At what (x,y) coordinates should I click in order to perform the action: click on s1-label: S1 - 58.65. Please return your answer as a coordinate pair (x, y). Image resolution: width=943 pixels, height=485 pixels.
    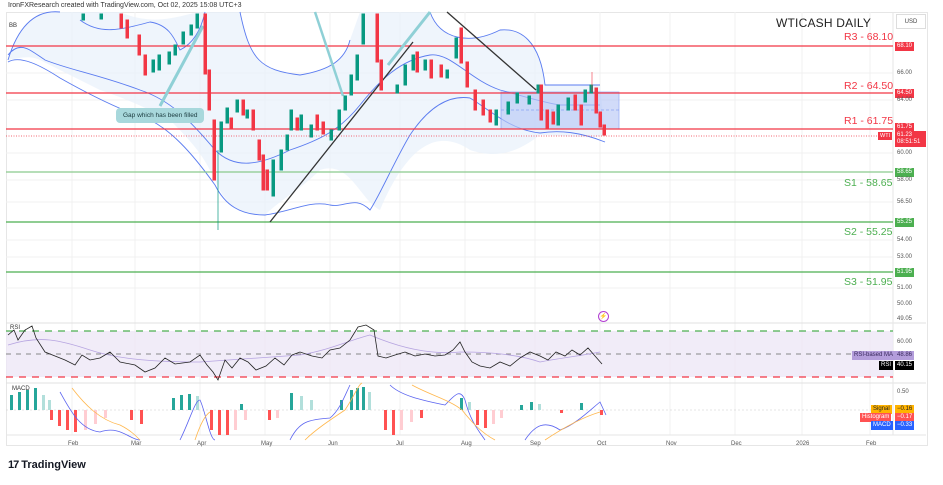
    Looking at the image, I should click on (868, 183).